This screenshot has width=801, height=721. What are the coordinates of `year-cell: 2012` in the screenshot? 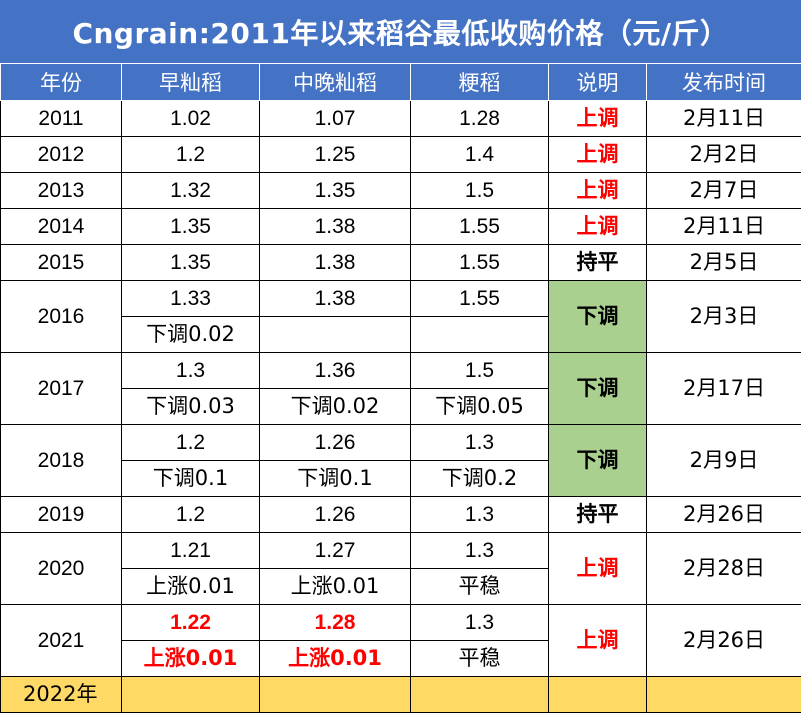 It's located at (61, 154).